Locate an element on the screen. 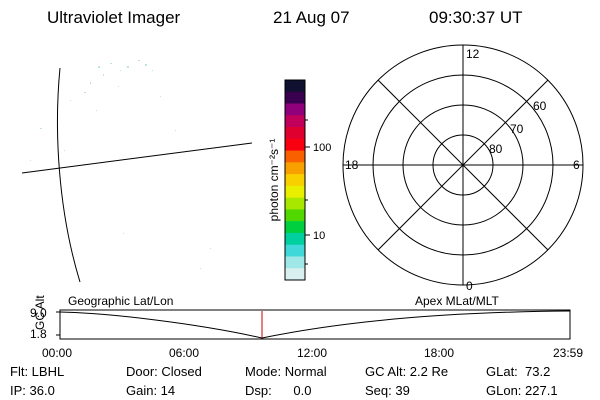 This screenshot has height=400, width=600. apex-coords-label: Apex MLat/MLT is located at coordinates (457, 301).